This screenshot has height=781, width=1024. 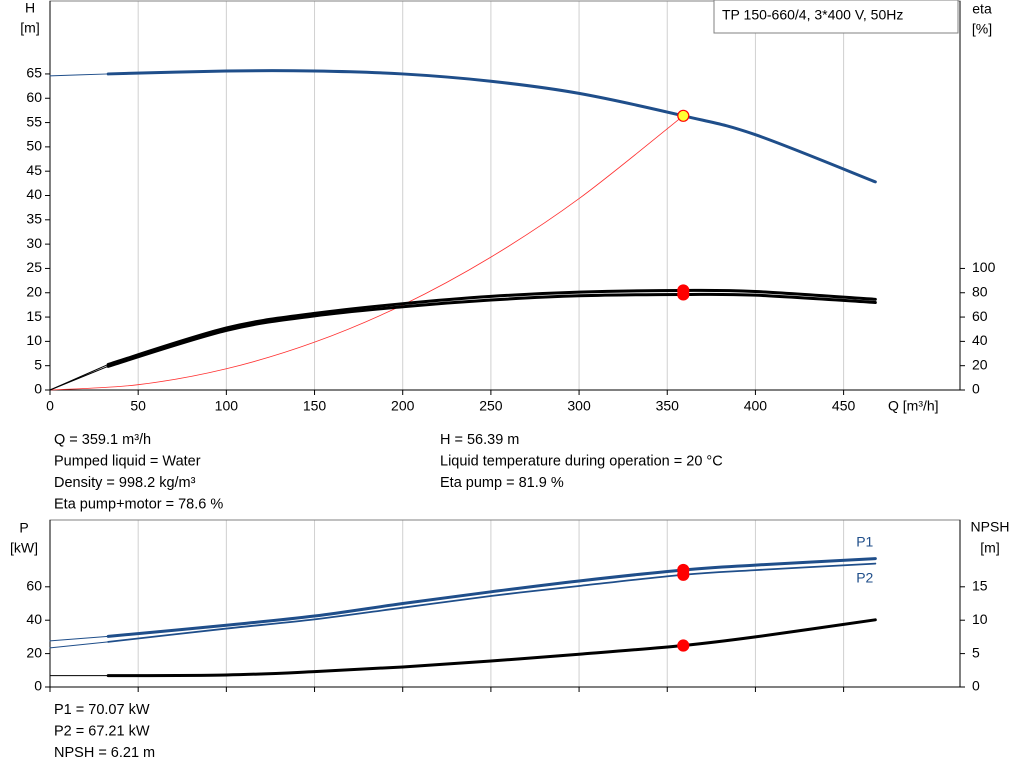 What do you see at coordinates (976, 652) in the screenshot?
I see `y2-tick-label: 5` at bounding box center [976, 652].